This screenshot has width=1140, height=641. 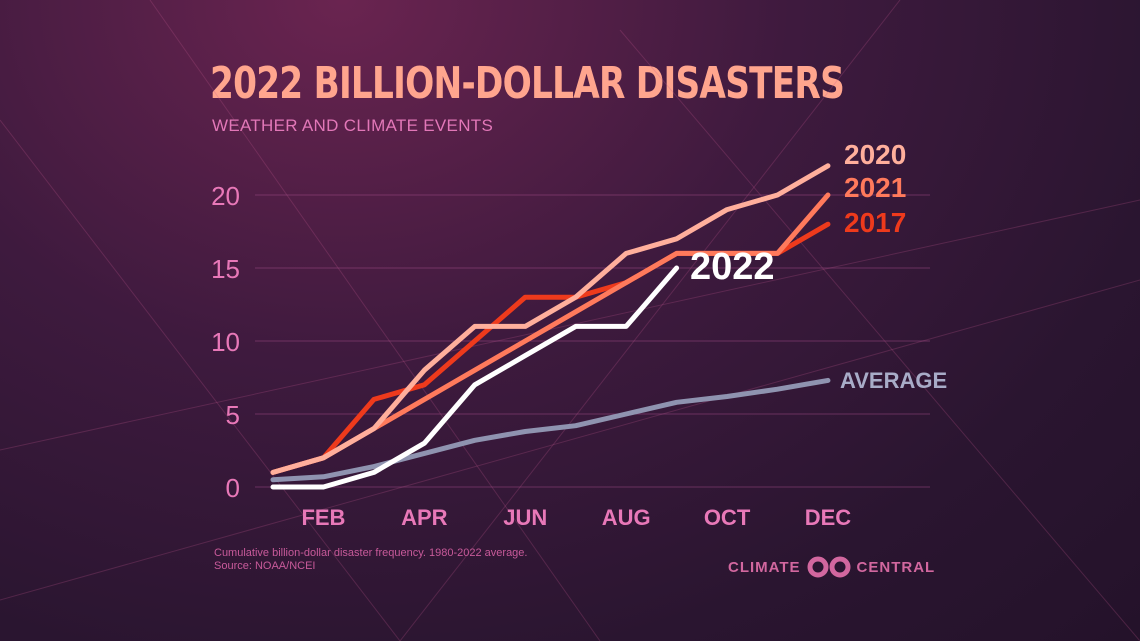 I want to click on chart-subtitle: WEATHER AND CLIMATE EVENTS, so click(x=353, y=125).